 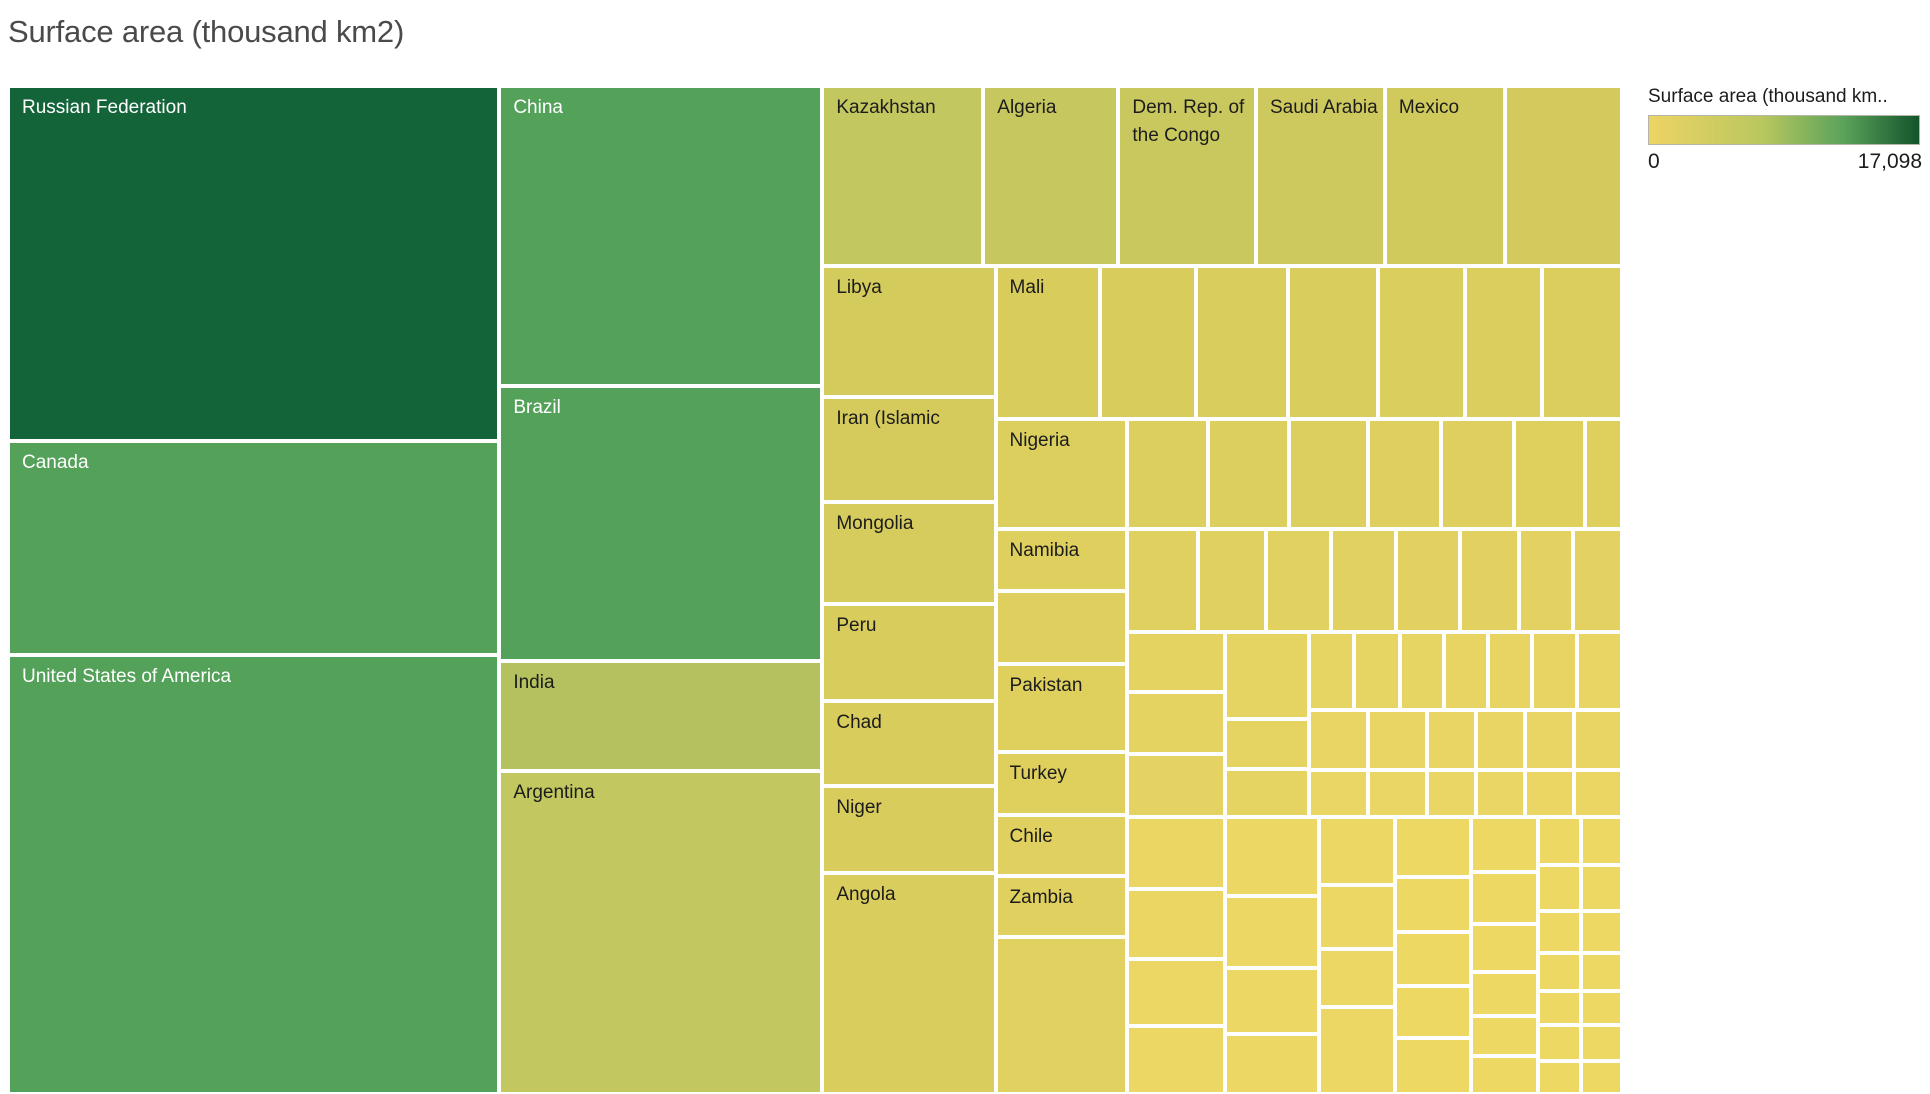 I want to click on treemap-cell-russian-federation: Russian Federation, so click(x=254, y=263).